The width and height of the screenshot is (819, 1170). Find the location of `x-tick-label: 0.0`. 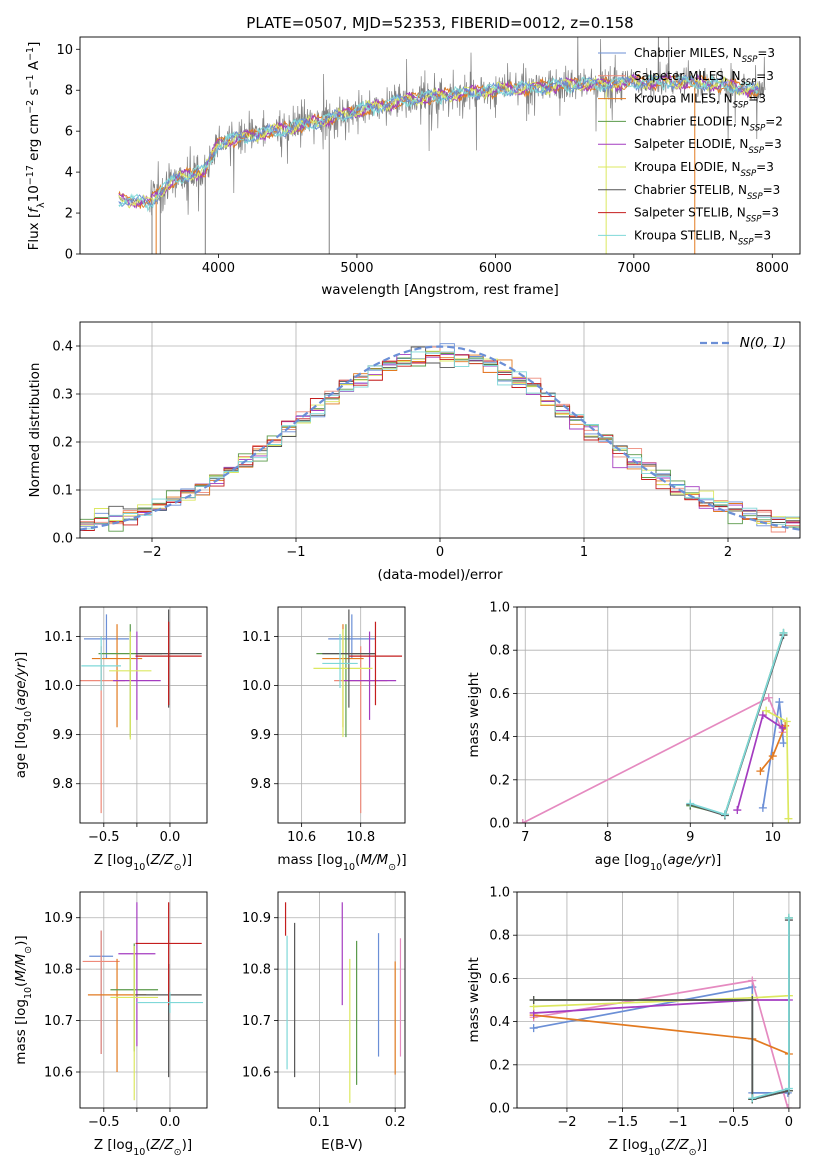

x-tick-label: 0.0 is located at coordinates (170, 1122).